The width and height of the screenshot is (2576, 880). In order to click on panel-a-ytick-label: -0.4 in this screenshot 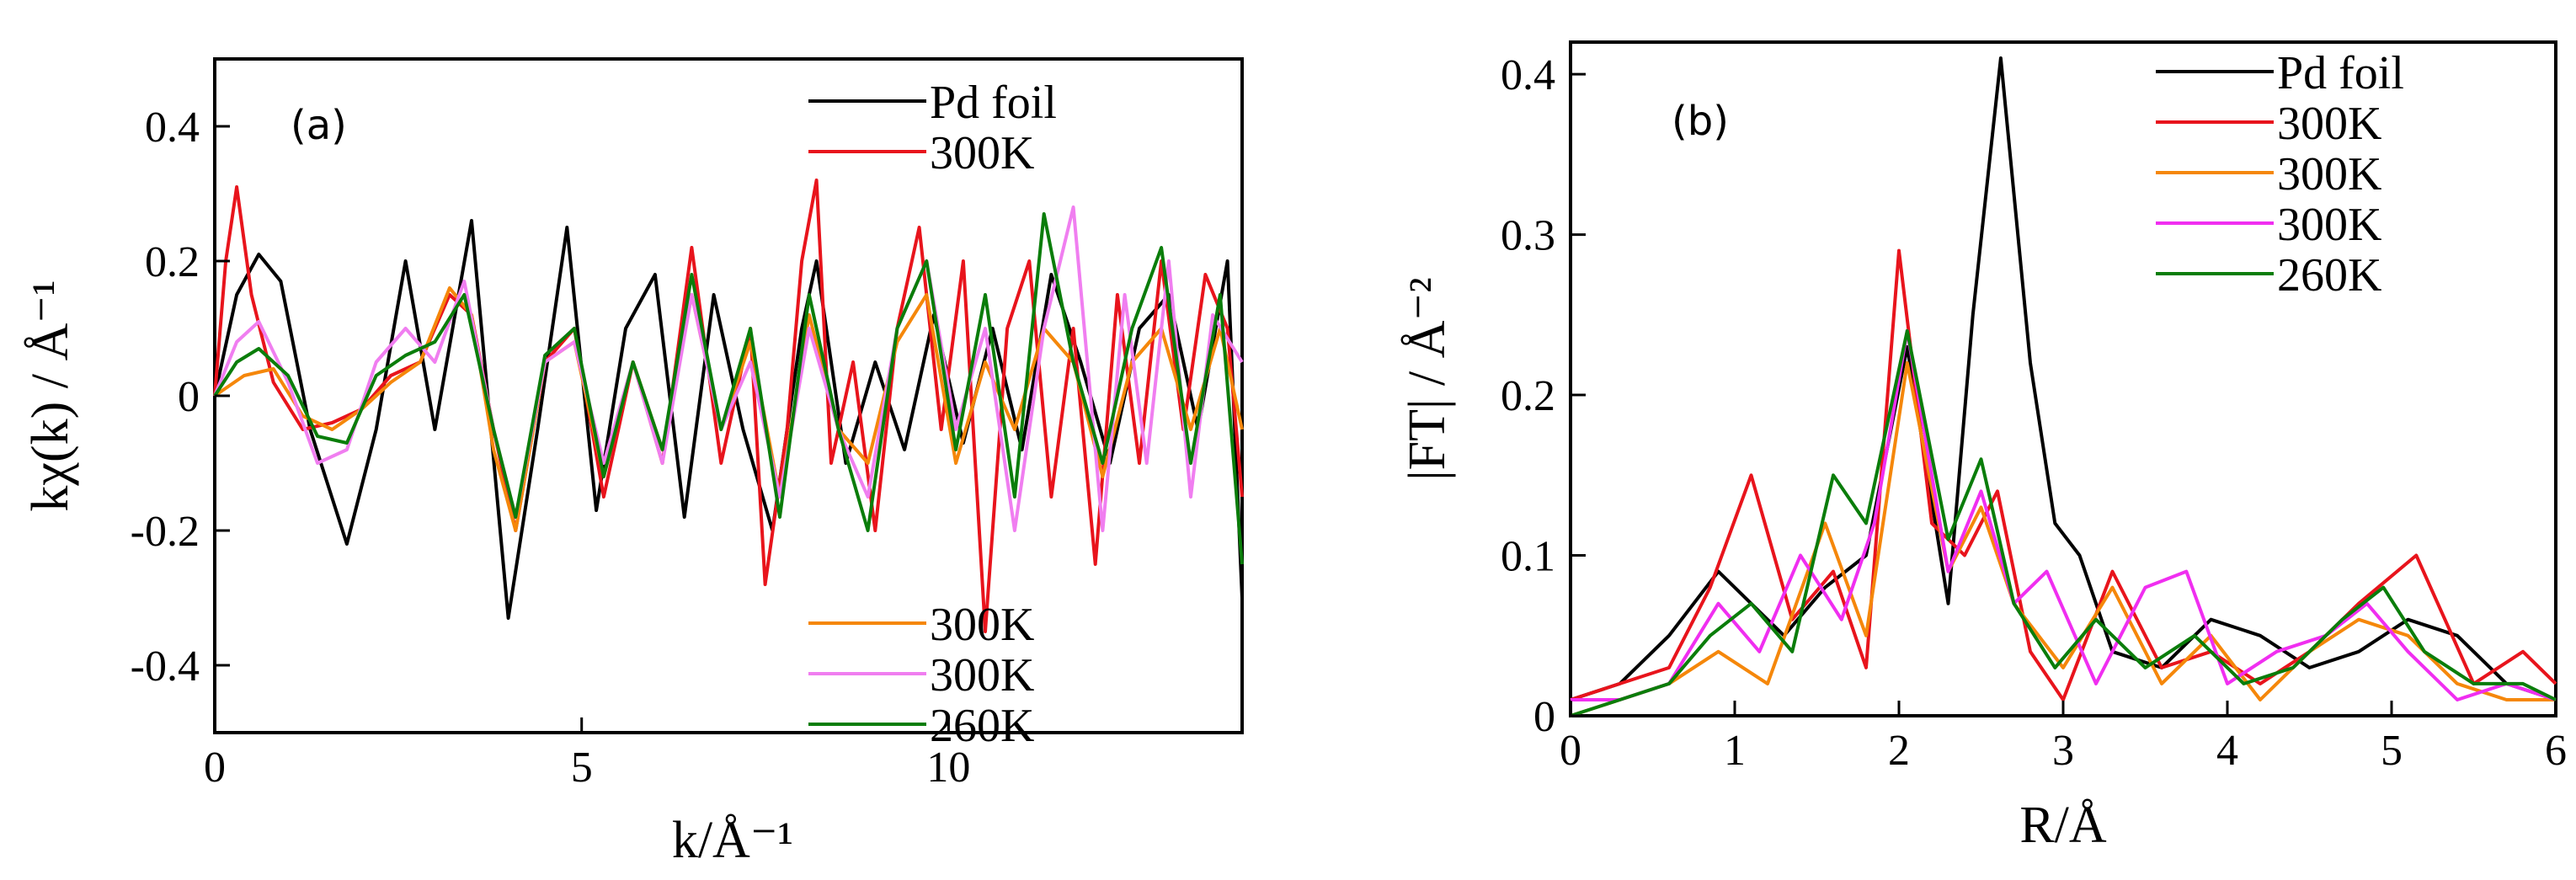, I will do `click(165, 667)`.